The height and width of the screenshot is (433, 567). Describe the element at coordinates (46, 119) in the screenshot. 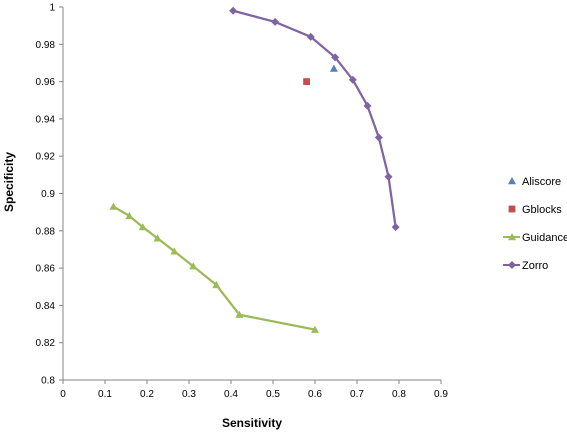

I see `y-tick-label: 0.94` at that location.